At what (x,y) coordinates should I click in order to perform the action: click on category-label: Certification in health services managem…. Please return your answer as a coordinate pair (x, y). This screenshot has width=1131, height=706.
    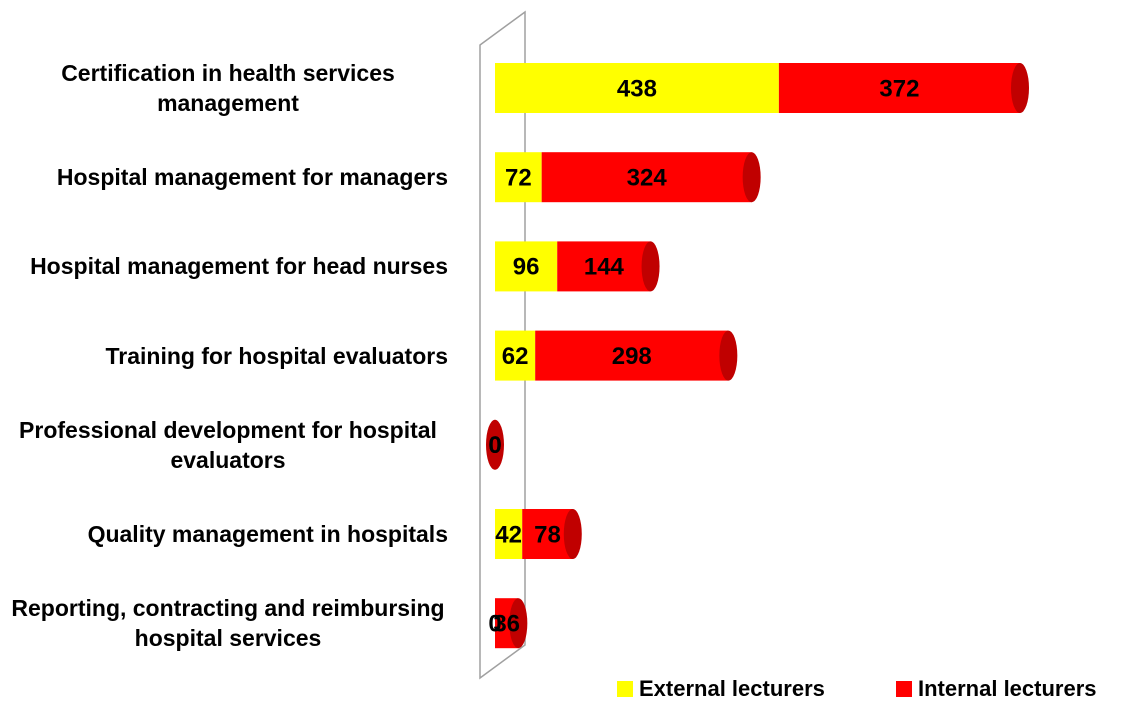
    Looking at the image, I should click on (228, 88).